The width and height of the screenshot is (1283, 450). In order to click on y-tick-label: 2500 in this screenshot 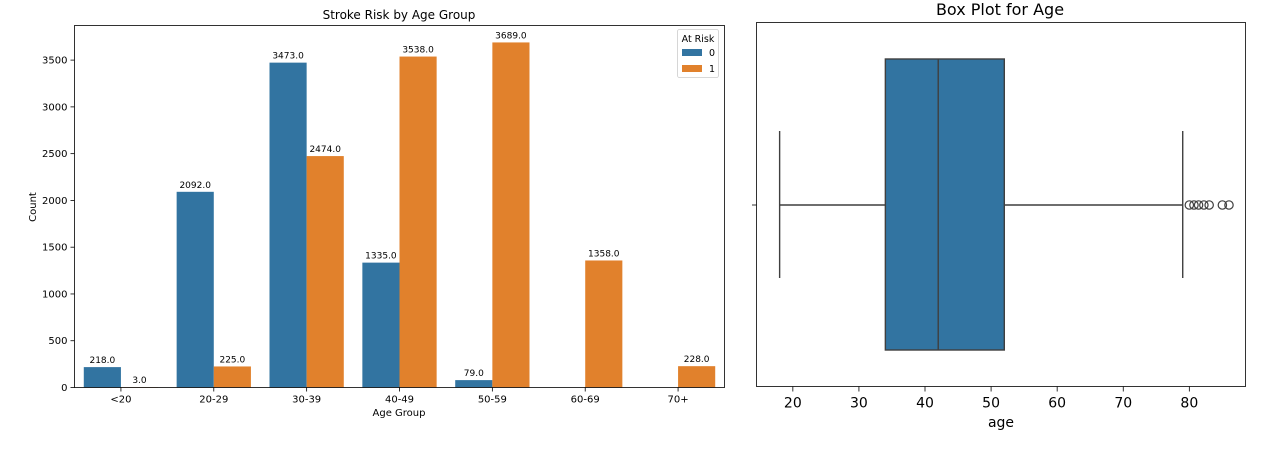, I will do `click(54, 154)`.